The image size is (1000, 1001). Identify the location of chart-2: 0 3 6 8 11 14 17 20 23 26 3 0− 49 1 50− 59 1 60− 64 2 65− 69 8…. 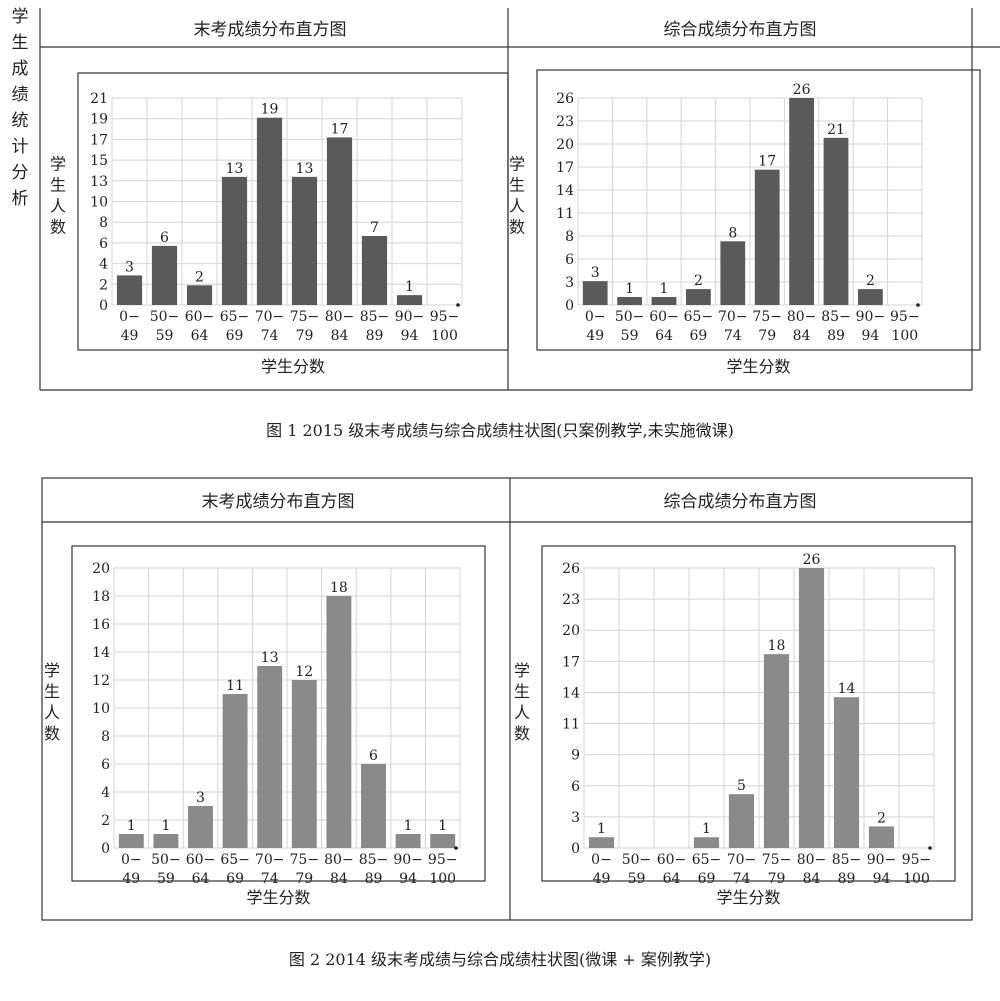
(745, 222).